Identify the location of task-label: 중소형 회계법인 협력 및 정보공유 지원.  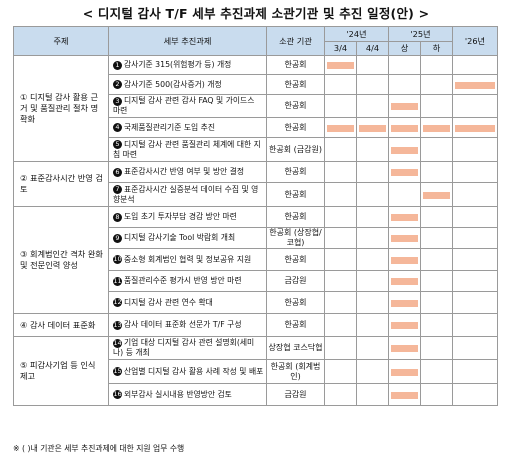
(188, 259).